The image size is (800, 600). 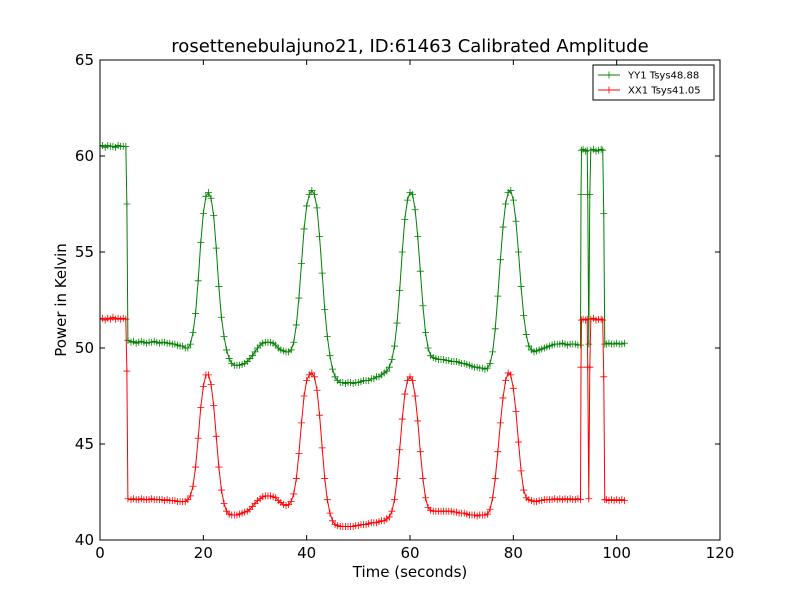 I want to click on legend: YY1 Tsys48.88 XX1 Tsys41.05, so click(x=653, y=82).